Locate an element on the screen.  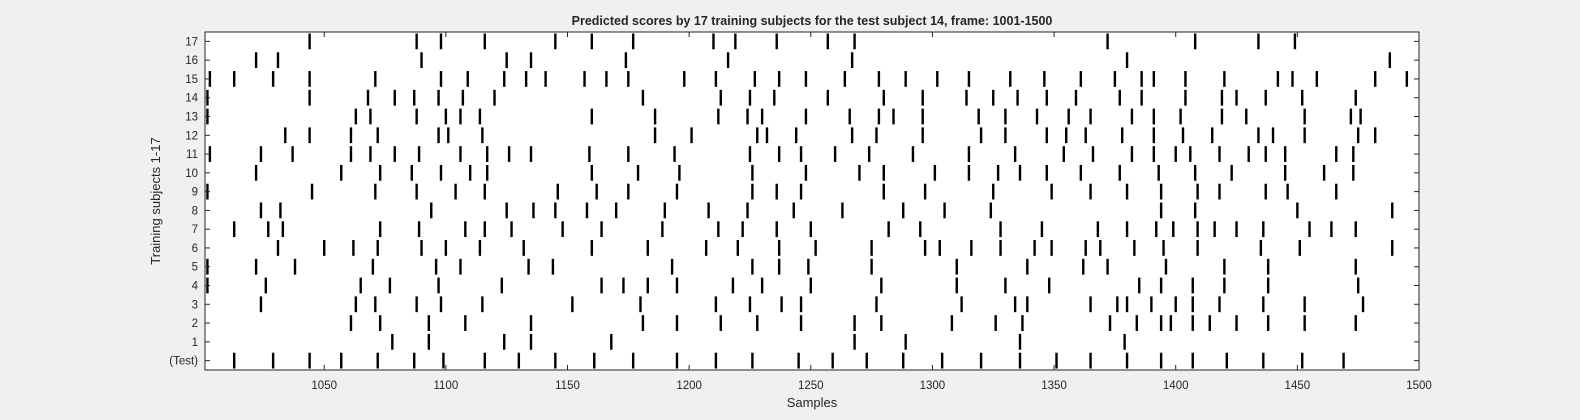
y-tick-label-12: 12 is located at coordinates (191, 136).